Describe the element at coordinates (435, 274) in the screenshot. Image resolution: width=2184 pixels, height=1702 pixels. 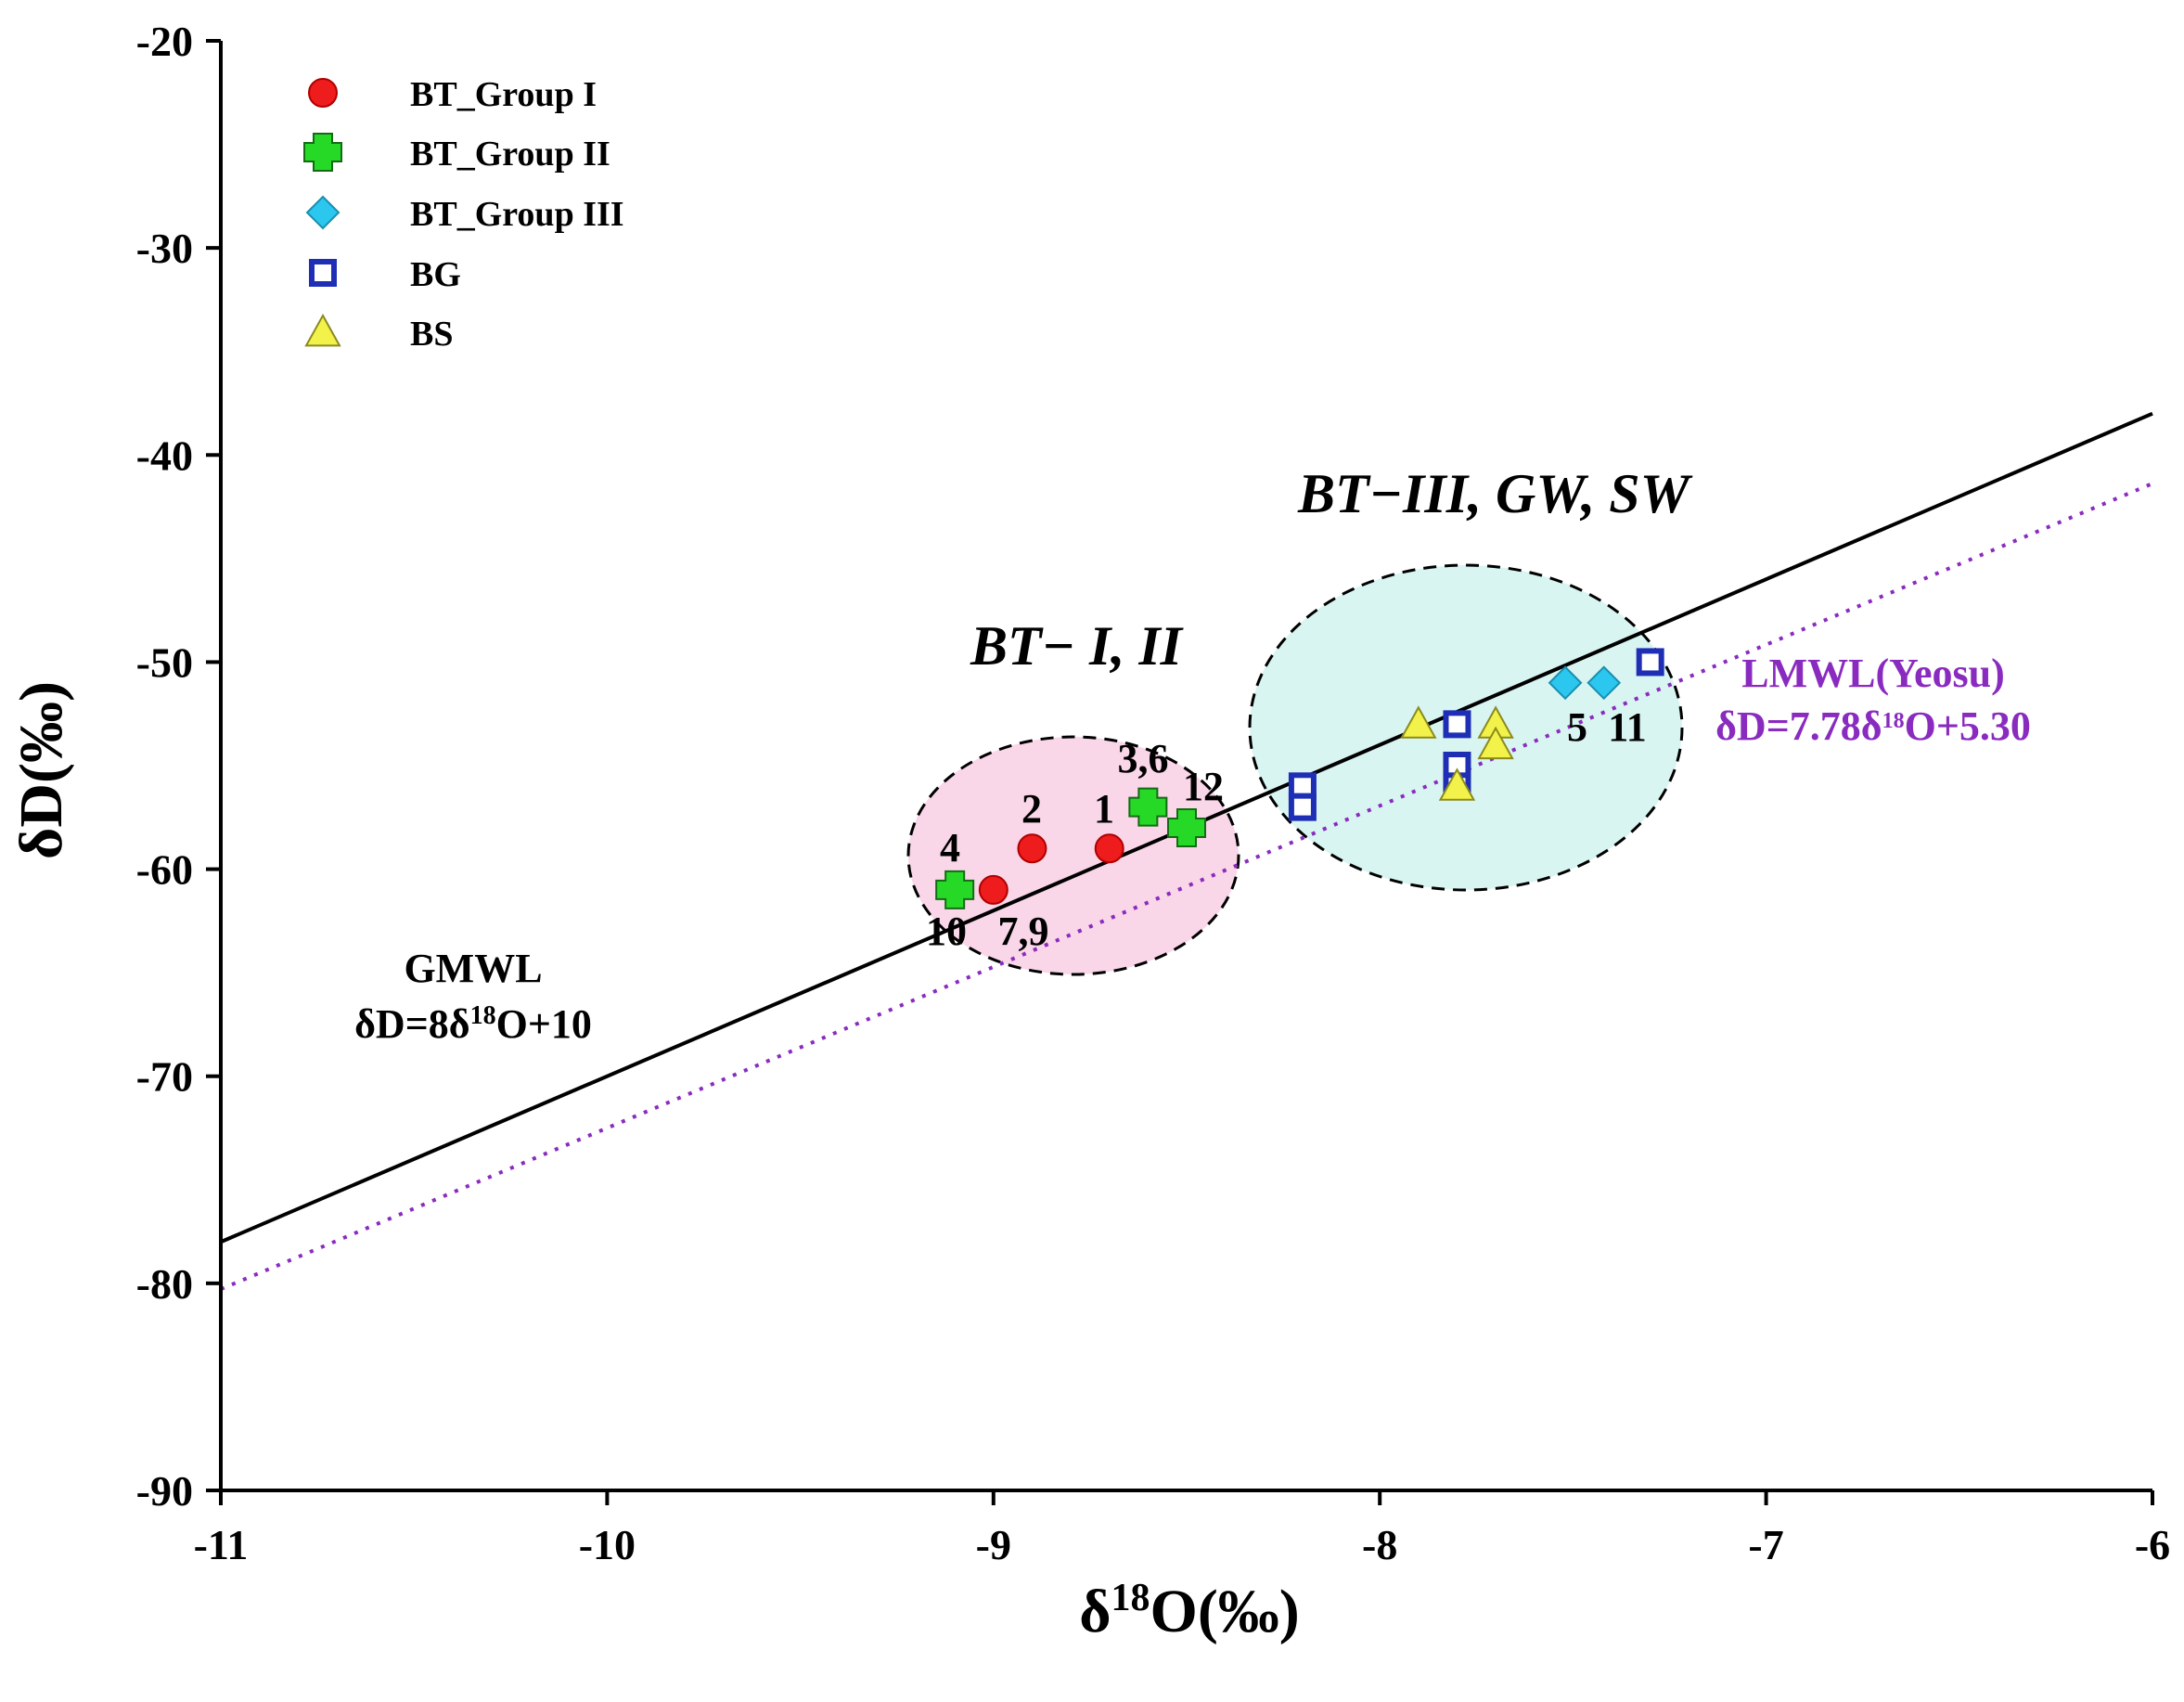
I see `legend-label-bg: BG` at that location.